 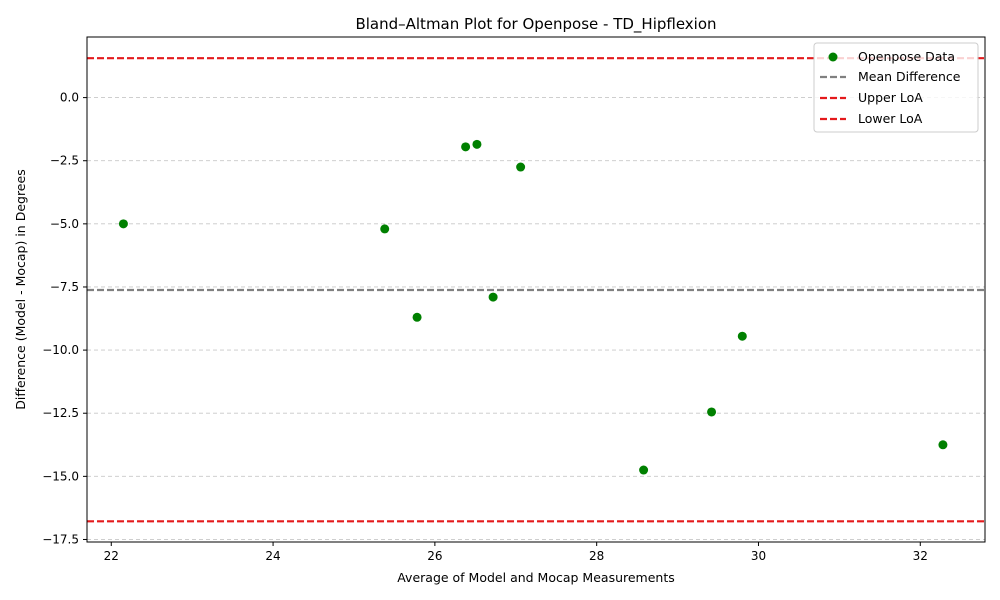 What do you see at coordinates (920, 556) in the screenshot?
I see `x-tick-label: 32` at bounding box center [920, 556].